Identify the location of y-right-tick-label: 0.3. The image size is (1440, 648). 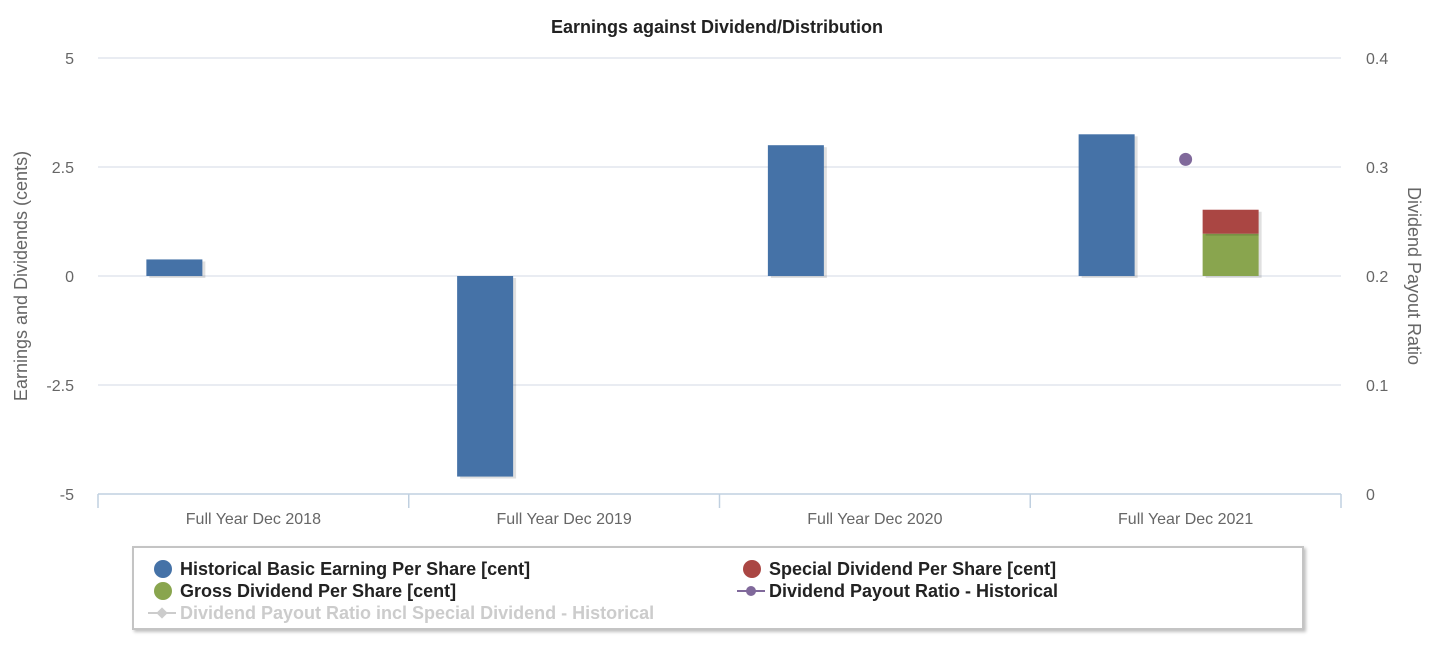
(1377, 168).